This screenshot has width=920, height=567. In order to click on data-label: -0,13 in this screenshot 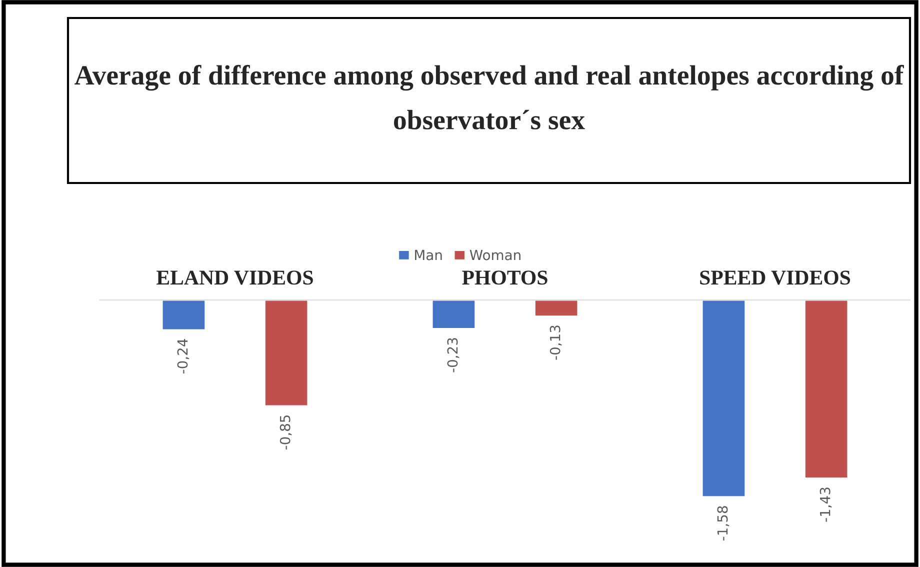, I will do `click(556, 343)`.